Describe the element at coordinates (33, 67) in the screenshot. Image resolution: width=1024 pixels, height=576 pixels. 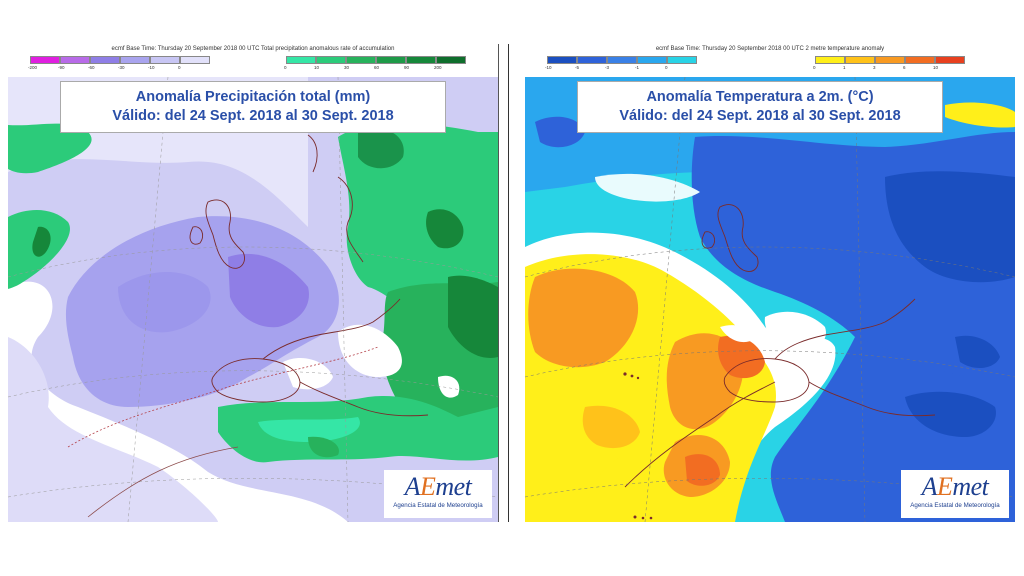
I see `legend-tick: -200` at that location.